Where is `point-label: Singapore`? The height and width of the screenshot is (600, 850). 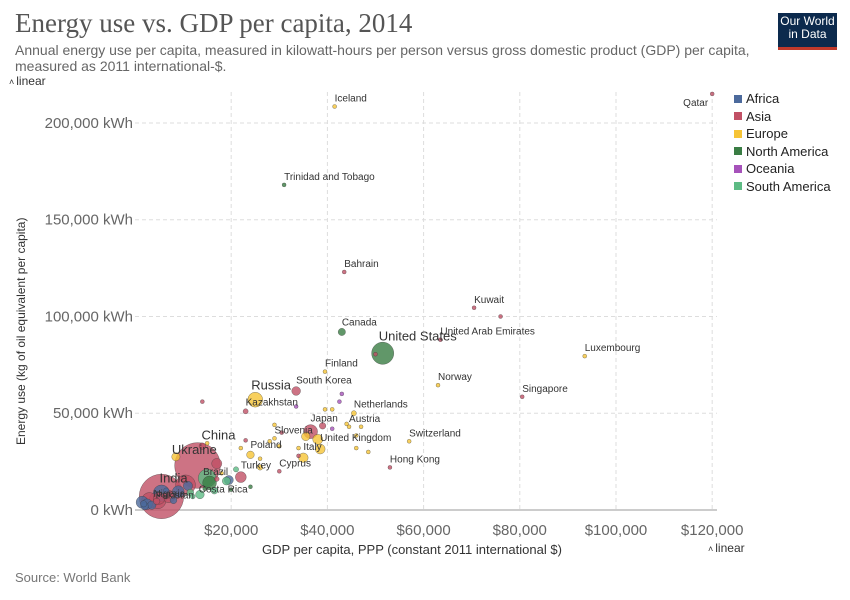 point-label: Singapore is located at coordinates (545, 389).